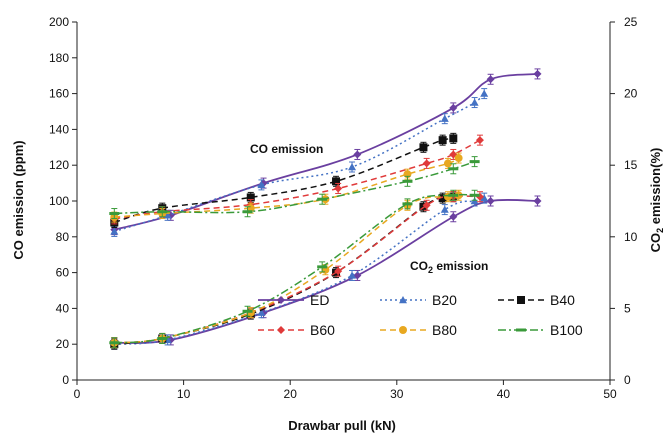  Describe the element at coordinates (656, 200) in the screenshot. I see `y2-axis-title: CO2 emission(%)` at that location.